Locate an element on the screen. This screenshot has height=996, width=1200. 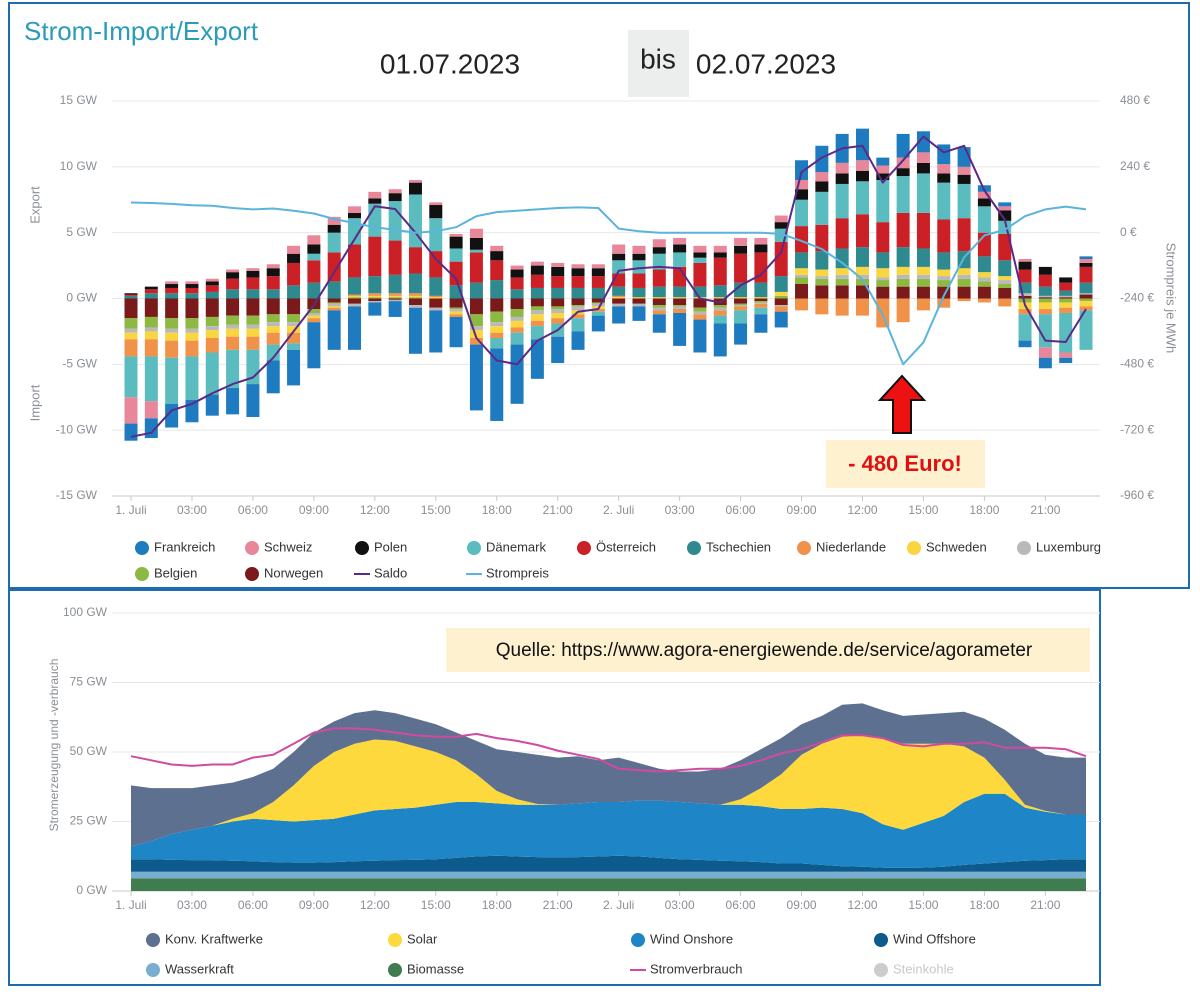
x-tick-label: 12:00 is located at coordinates (862, 510).